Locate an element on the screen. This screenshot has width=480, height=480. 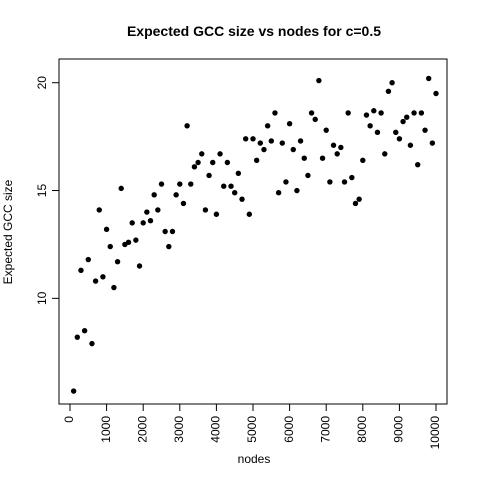
x-tick-label: 4000 is located at coordinates (216, 429).